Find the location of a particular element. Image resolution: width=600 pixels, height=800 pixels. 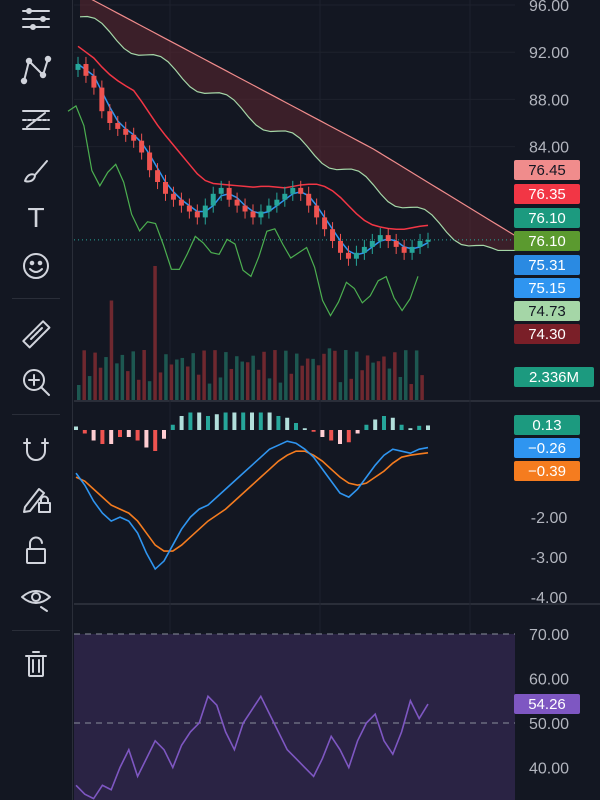

brush-icon is located at coordinates (36, 171).